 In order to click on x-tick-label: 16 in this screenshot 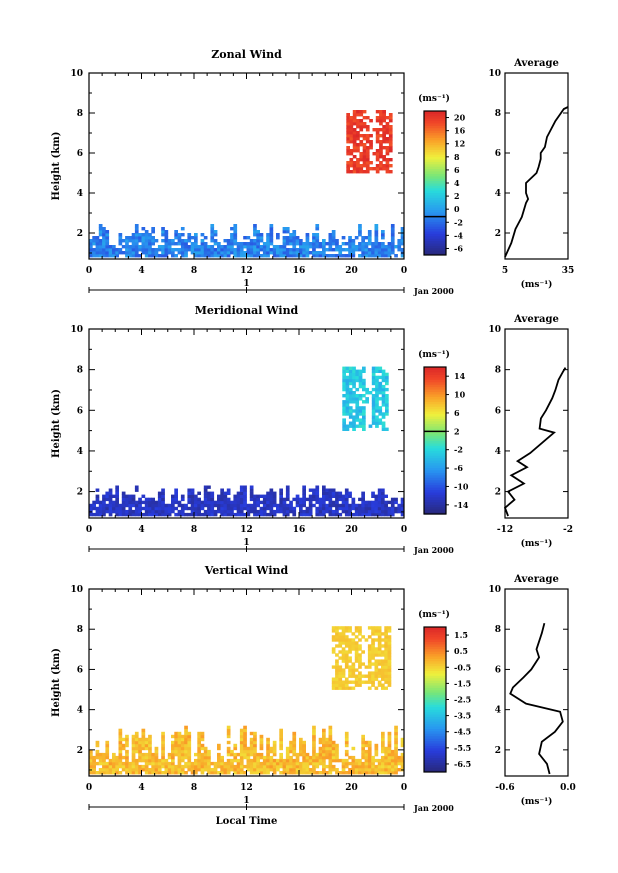, I will do `click(299, 271)`.